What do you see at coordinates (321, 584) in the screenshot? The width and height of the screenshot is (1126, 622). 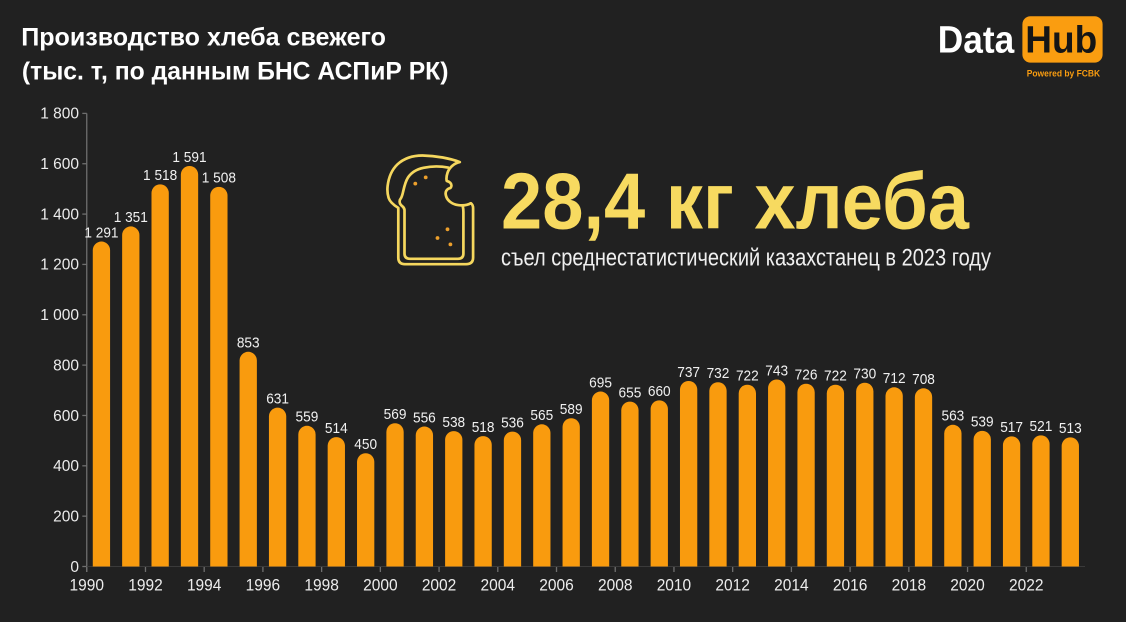 I see `svg-text: 1998` at bounding box center [321, 584].